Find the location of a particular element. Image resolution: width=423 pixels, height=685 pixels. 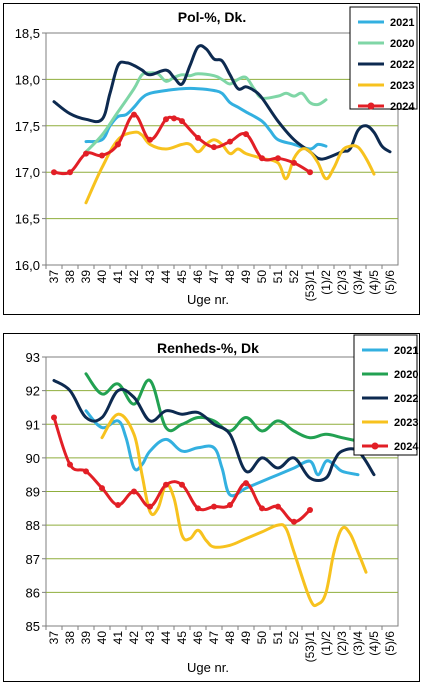

renheds-x-tick-label: 37 is located at coordinates (54, 638).